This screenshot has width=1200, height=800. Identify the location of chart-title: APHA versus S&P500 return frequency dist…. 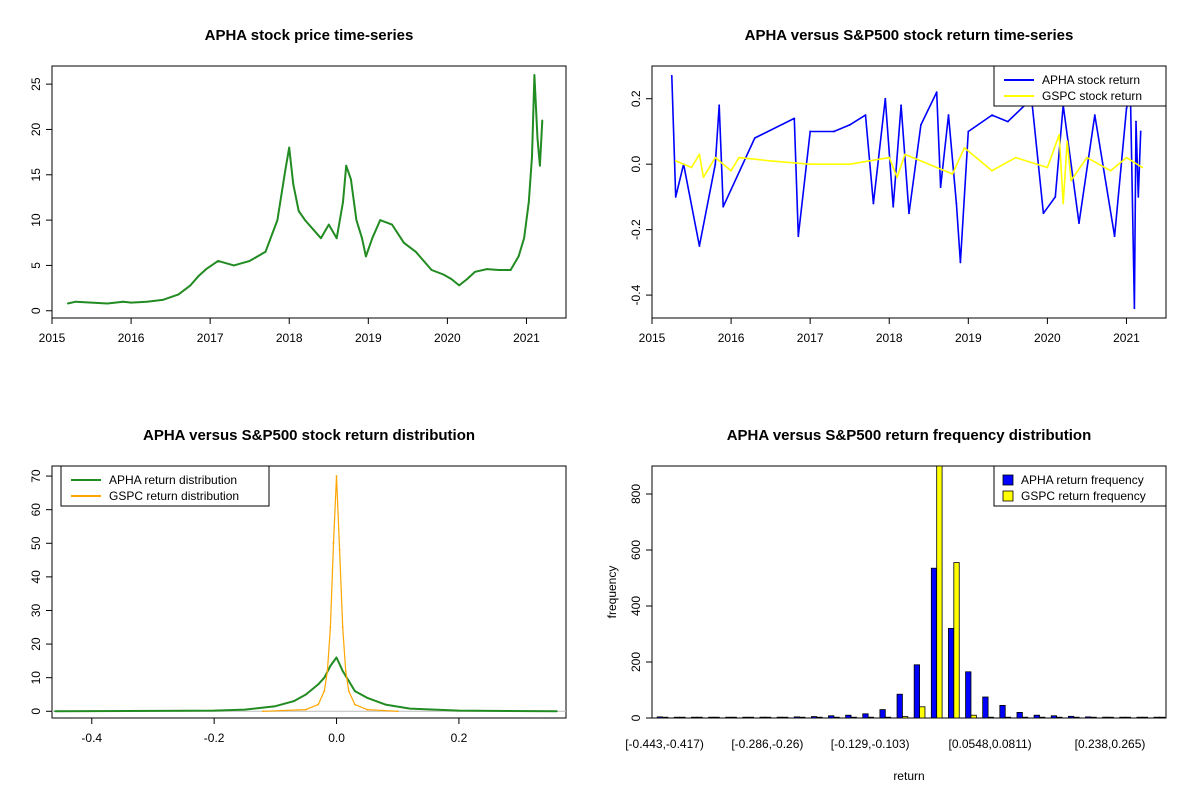
(909, 435).